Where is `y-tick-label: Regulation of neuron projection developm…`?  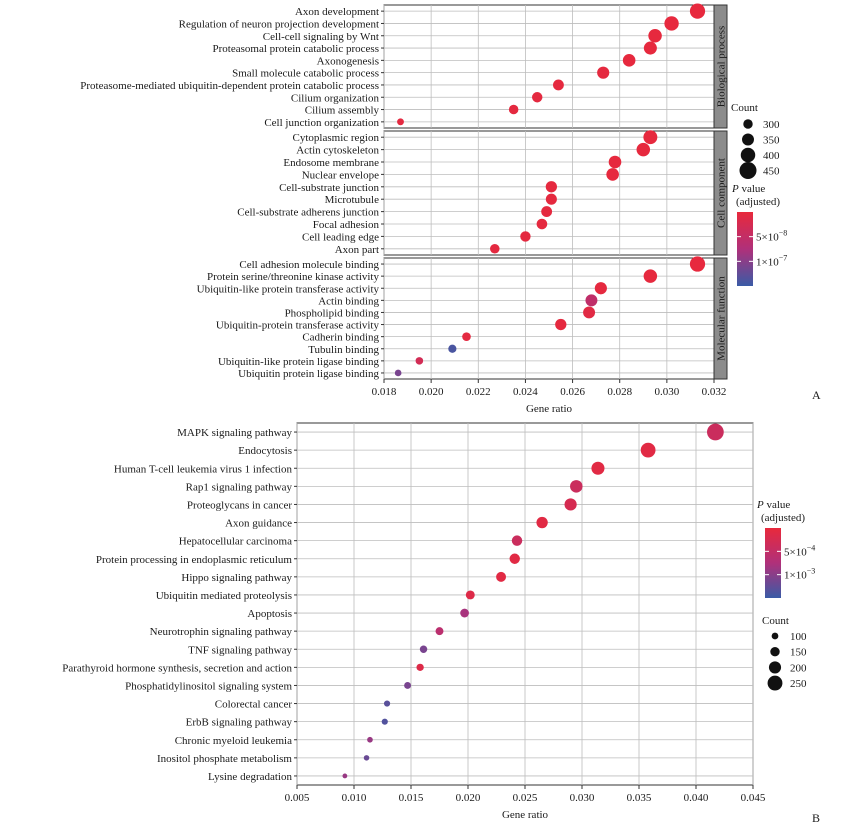 y-tick-label: Regulation of neuron projection developm… is located at coordinates (279, 24).